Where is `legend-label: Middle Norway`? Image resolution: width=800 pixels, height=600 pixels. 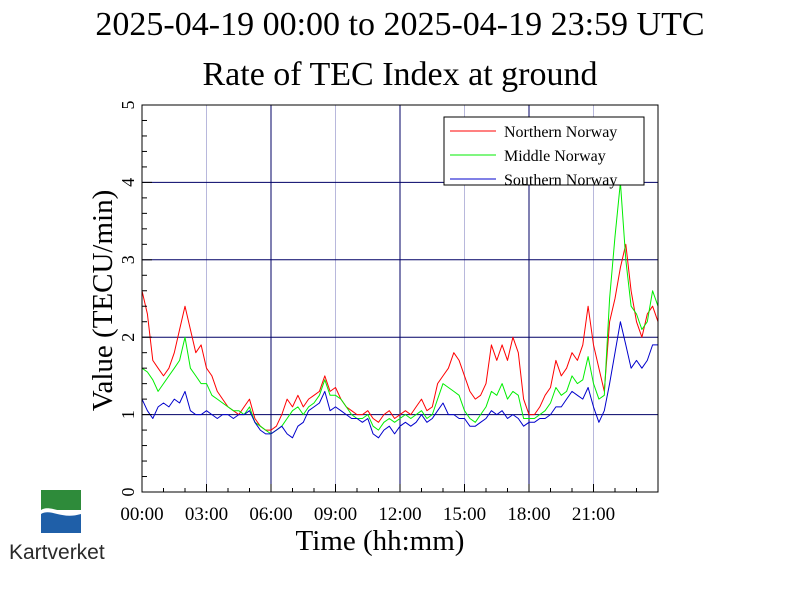 legend-label: Middle Norway is located at coordinates (555, 156).